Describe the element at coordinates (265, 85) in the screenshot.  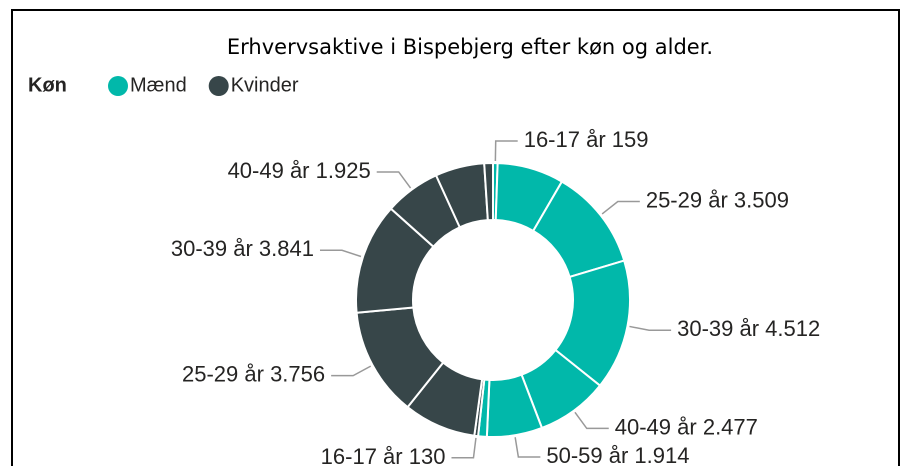
I see `legend-label: Kvinder` at that location.